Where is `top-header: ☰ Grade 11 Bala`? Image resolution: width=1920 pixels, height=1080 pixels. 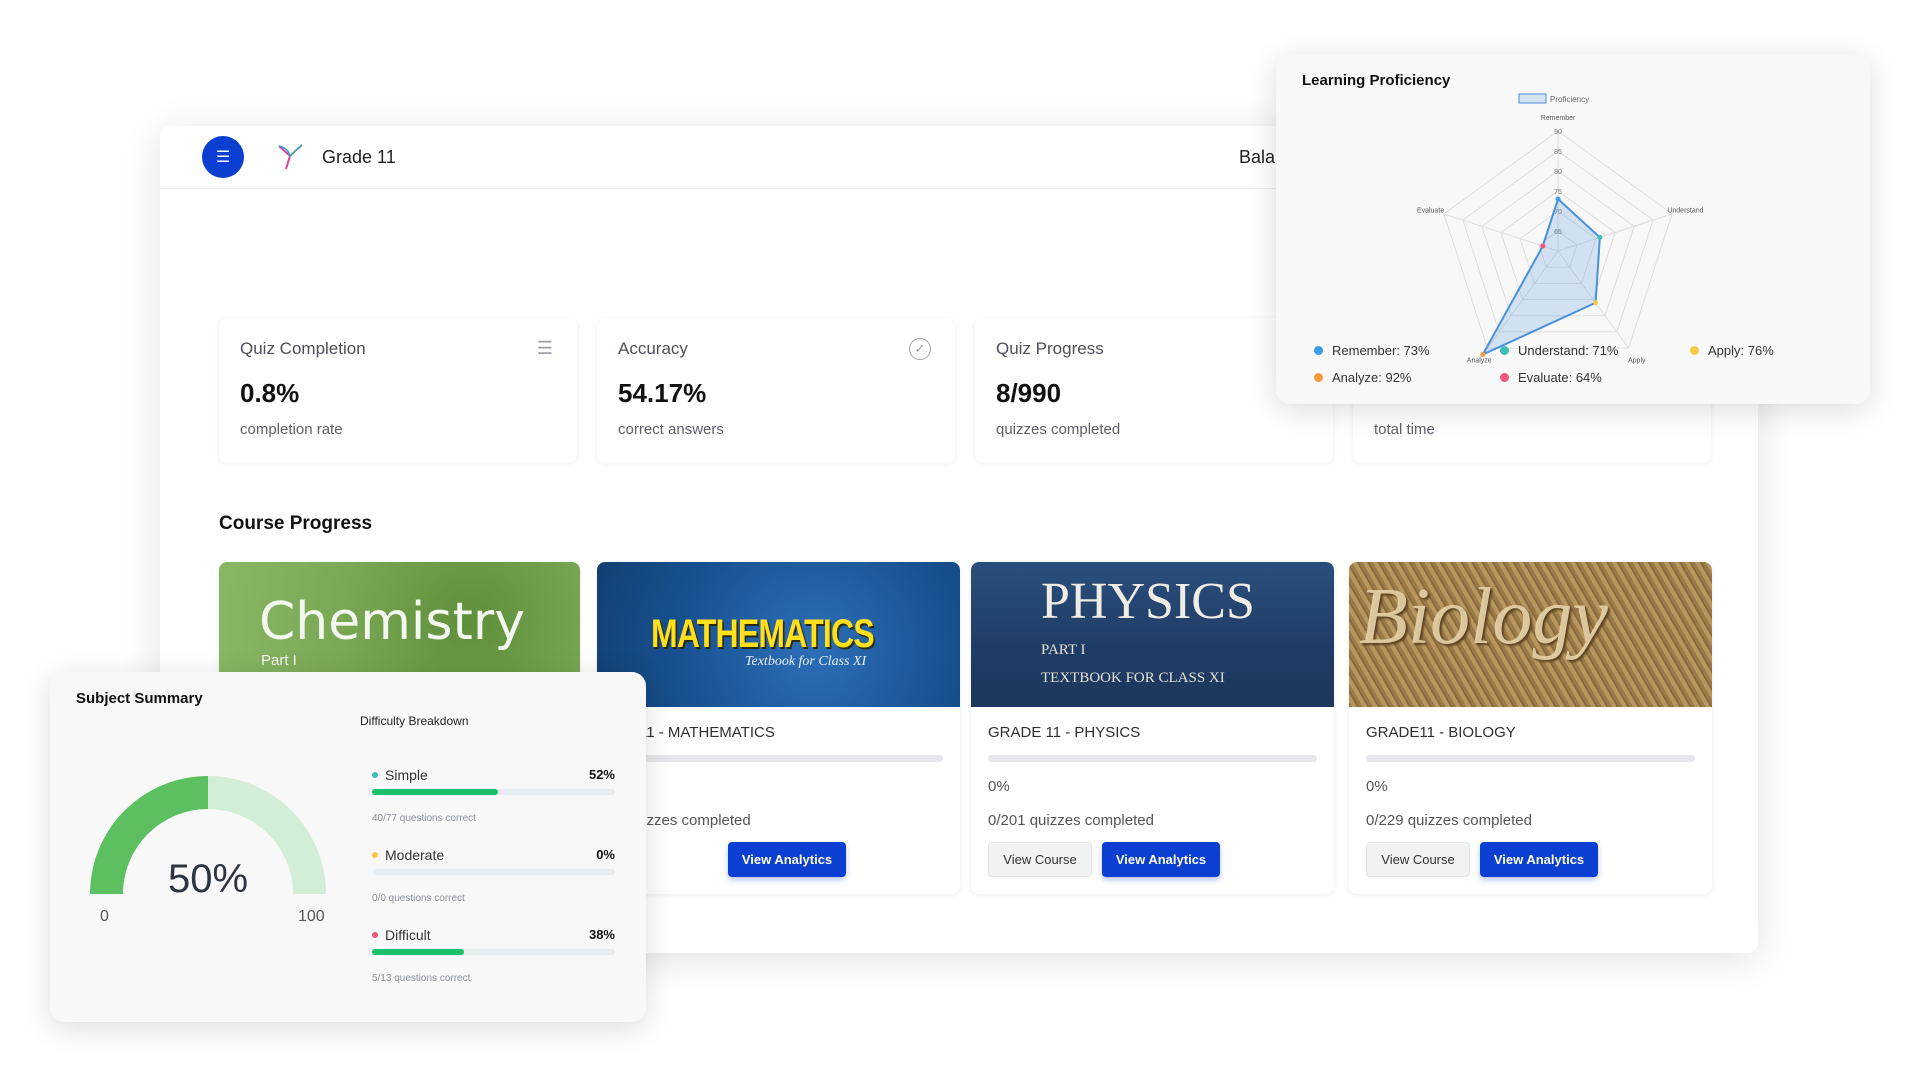
top-header: ☰ Grade 11 Bala is located at coordinates (959, 157).